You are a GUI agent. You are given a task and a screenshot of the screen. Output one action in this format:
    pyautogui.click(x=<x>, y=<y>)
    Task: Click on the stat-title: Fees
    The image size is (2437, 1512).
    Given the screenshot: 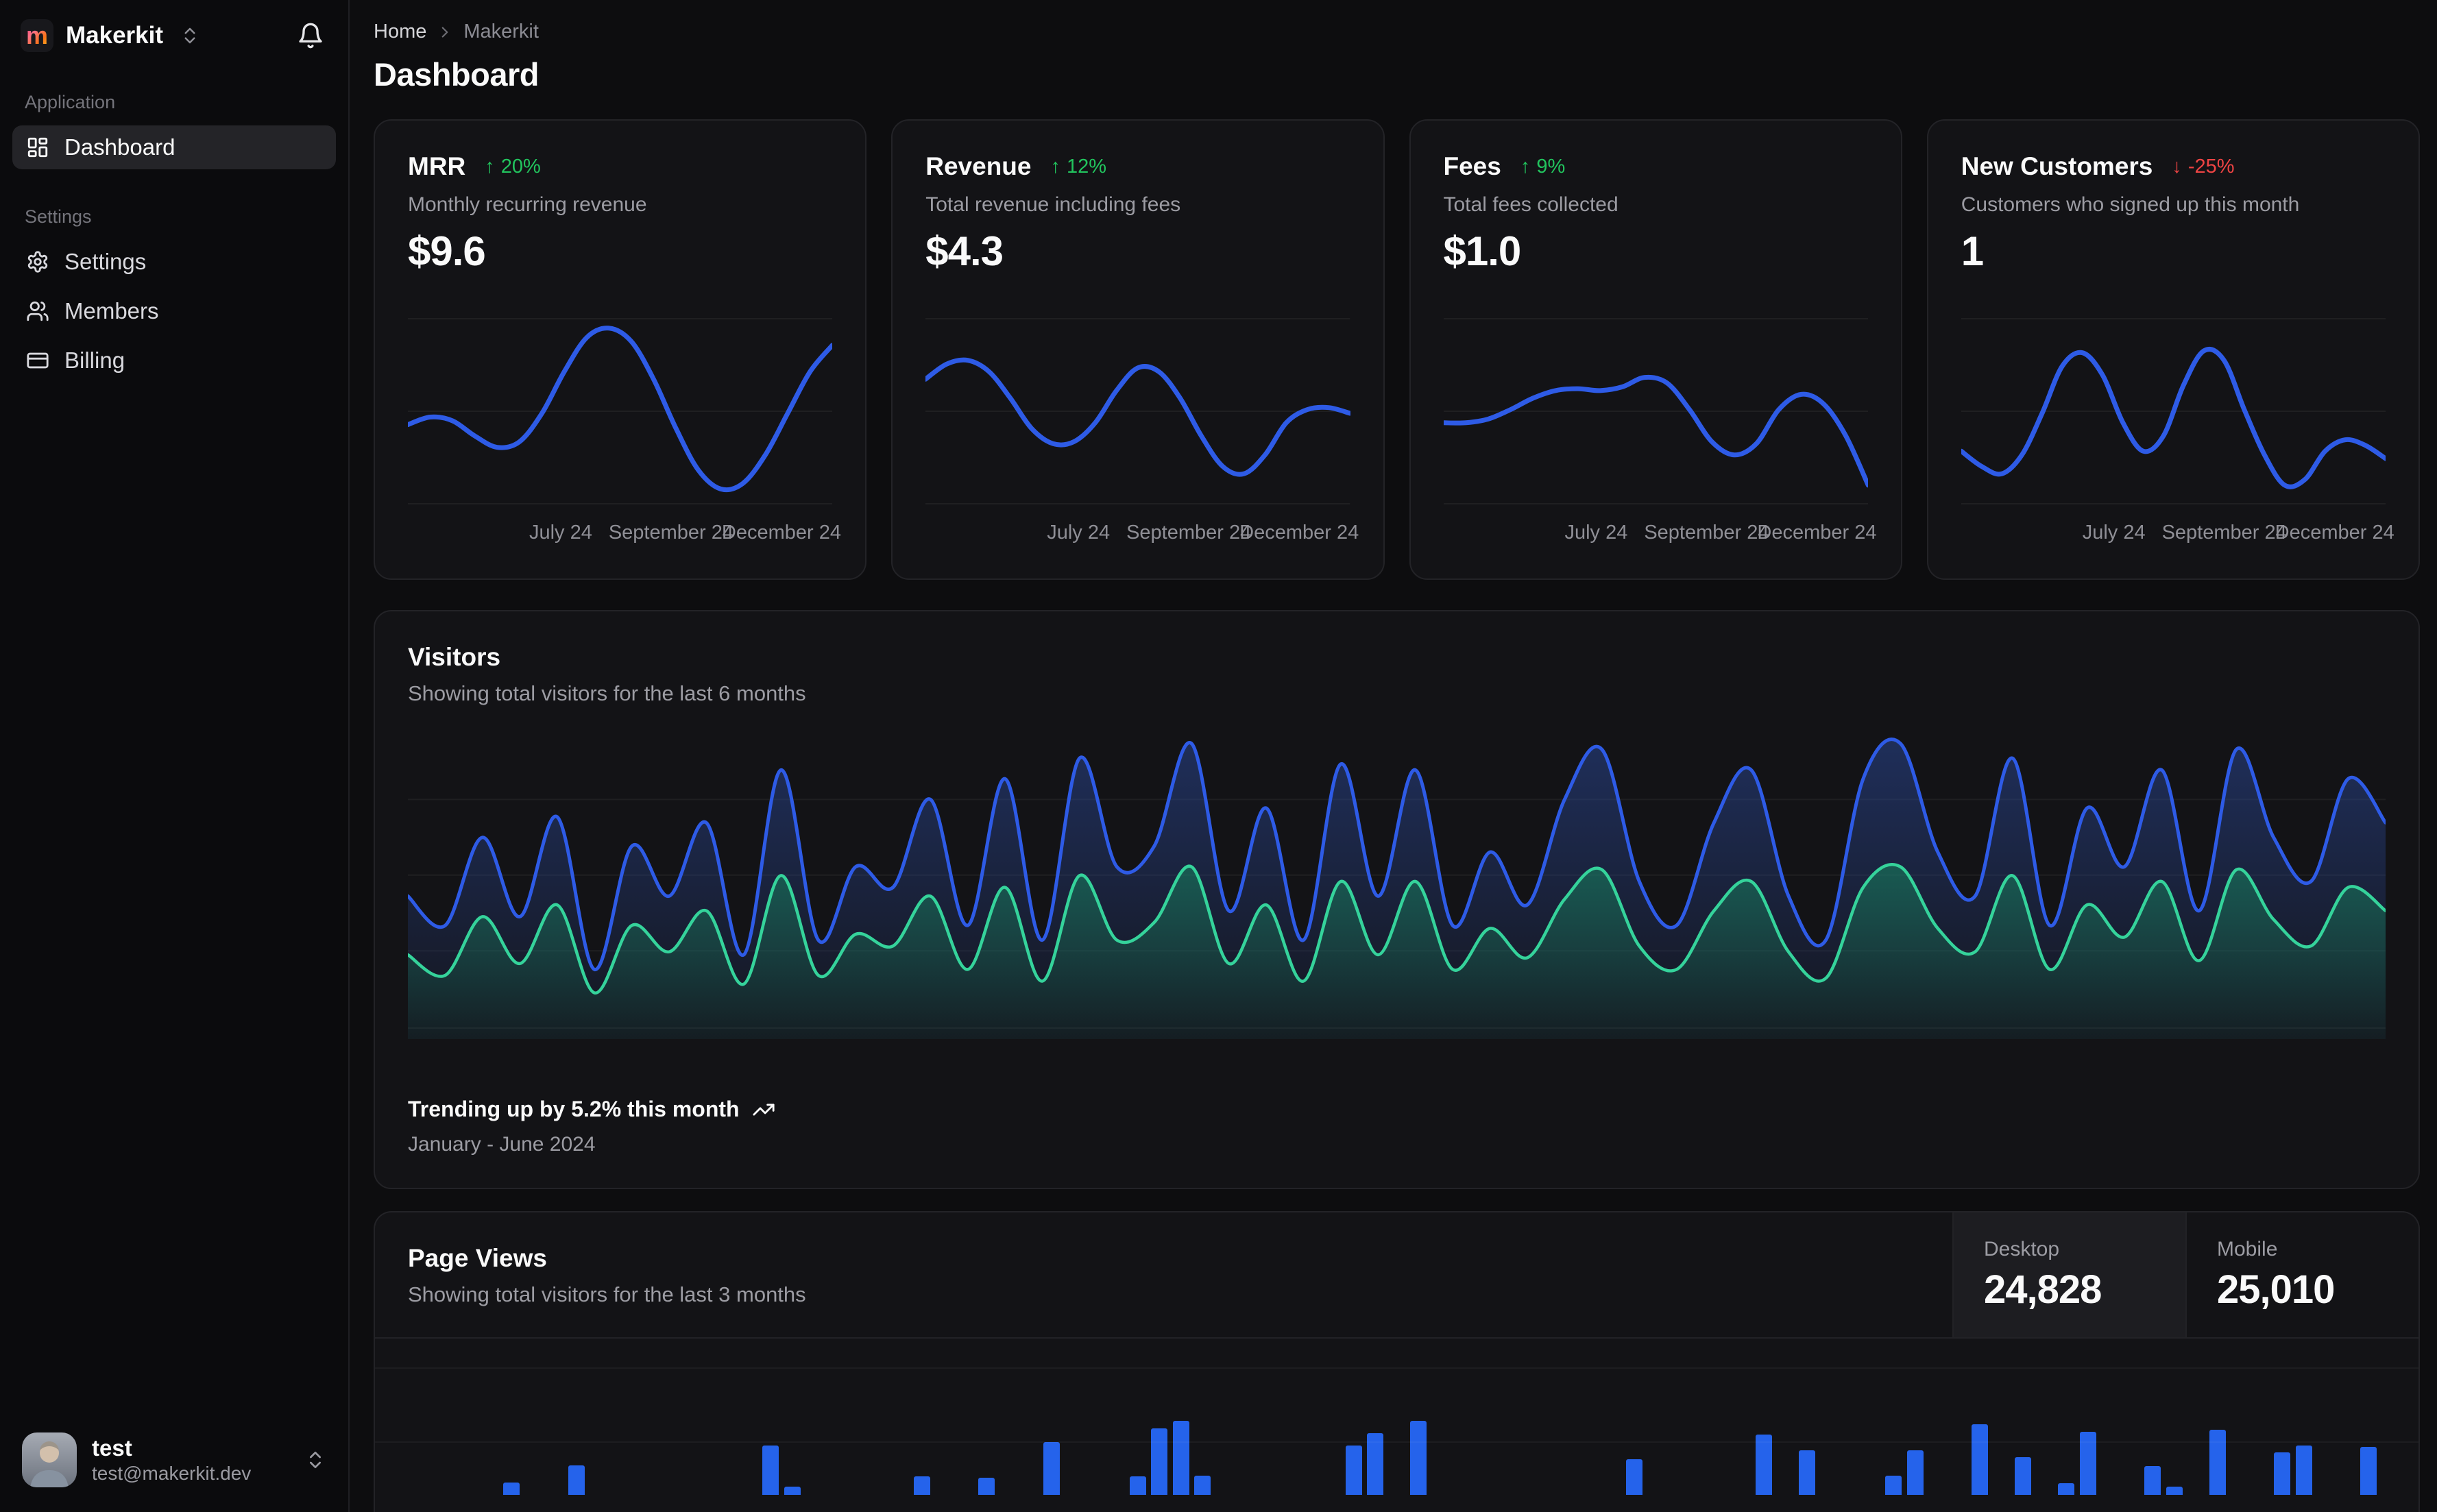 What is the action you would take?
    pyautogui.click(x=1472, y=166)
    